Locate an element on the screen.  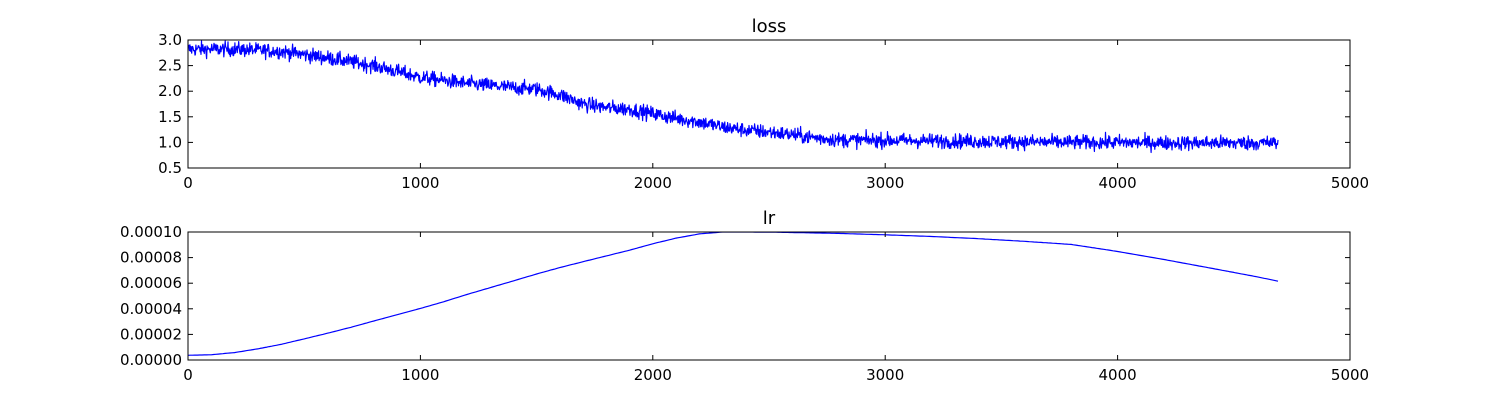
y-tick-label: 0.00010 is located at coordinates (151, 232).